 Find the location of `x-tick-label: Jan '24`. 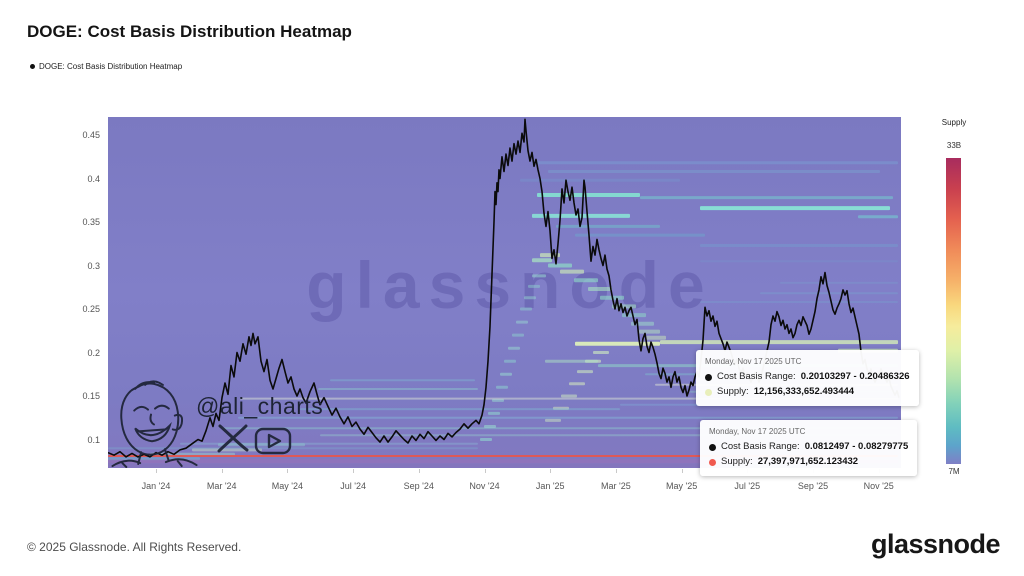

x-tick-label: Jan '24 is located at coordinates (156, 486).